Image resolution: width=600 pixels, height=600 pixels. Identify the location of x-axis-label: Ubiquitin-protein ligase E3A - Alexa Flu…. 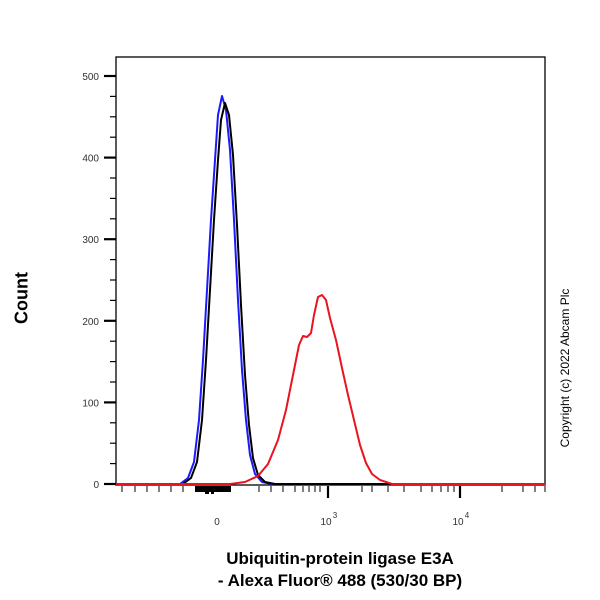
(300, 570).